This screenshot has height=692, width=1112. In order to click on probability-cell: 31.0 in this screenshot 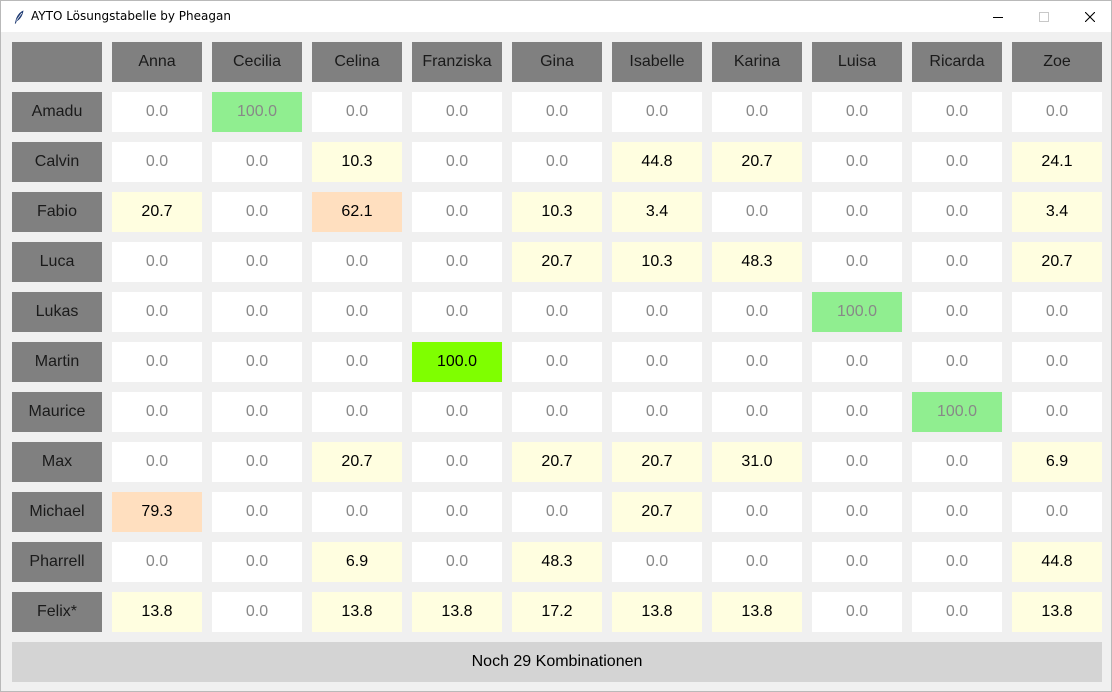, I will do `click(757, 462)`.